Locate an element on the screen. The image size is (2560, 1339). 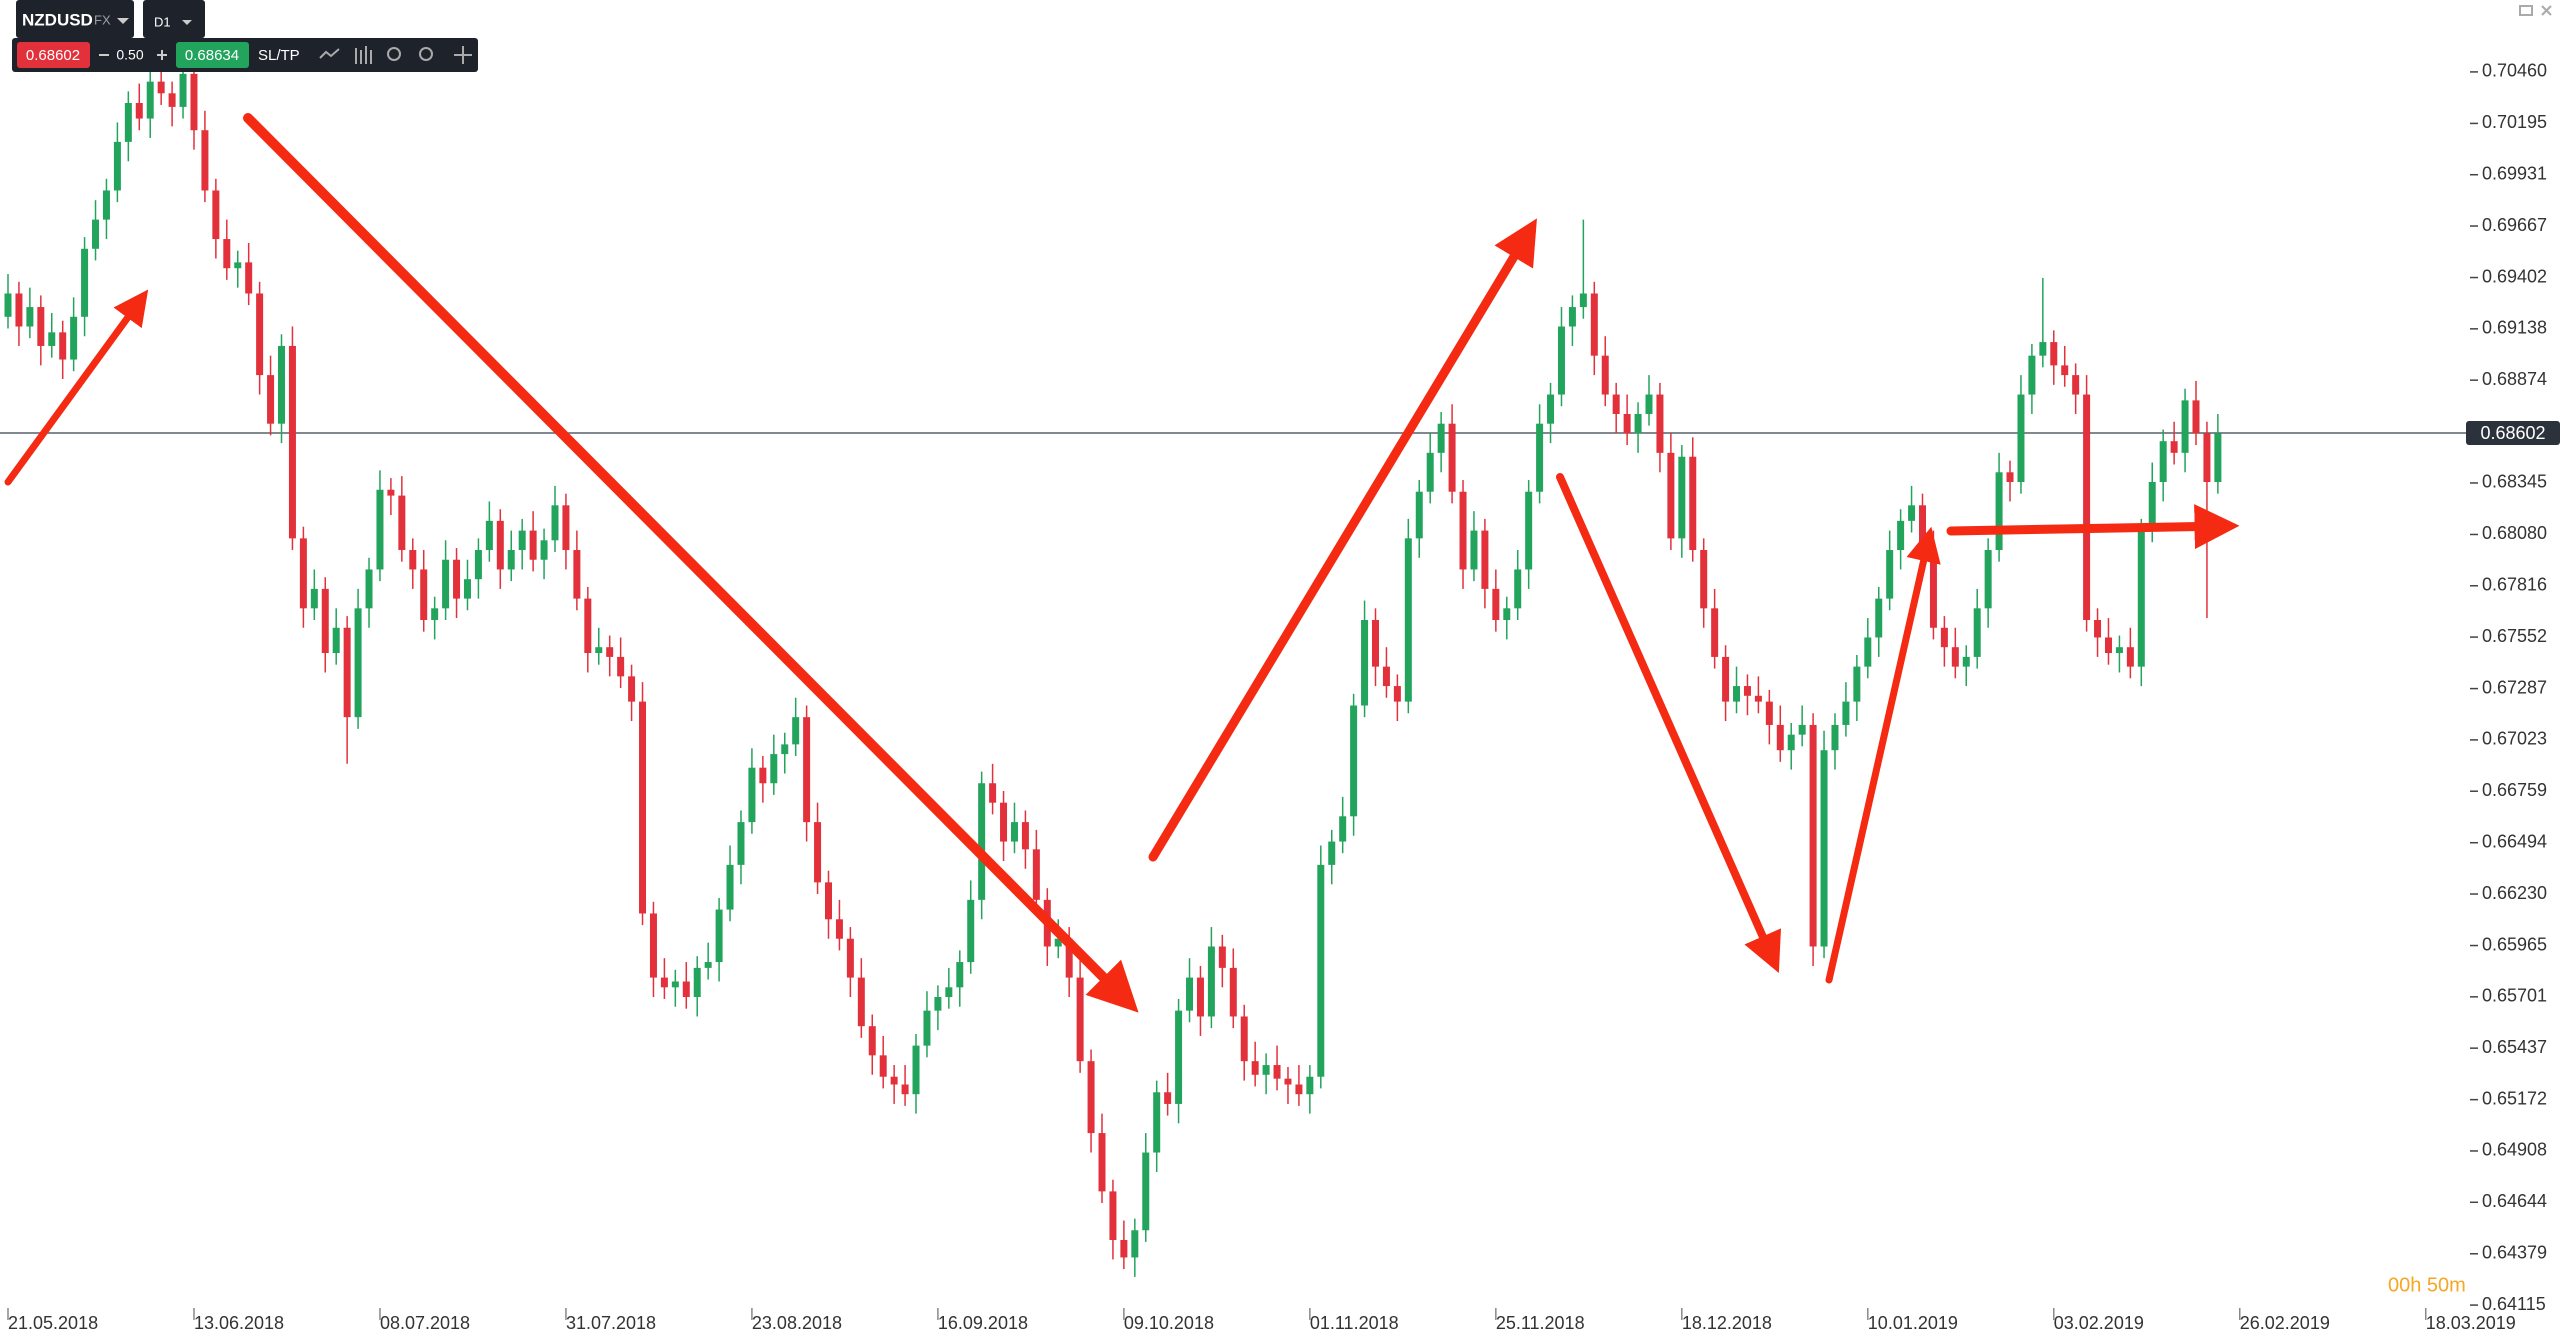
y-tick-label: 0.69667 is located at coordinates (2514, 225).